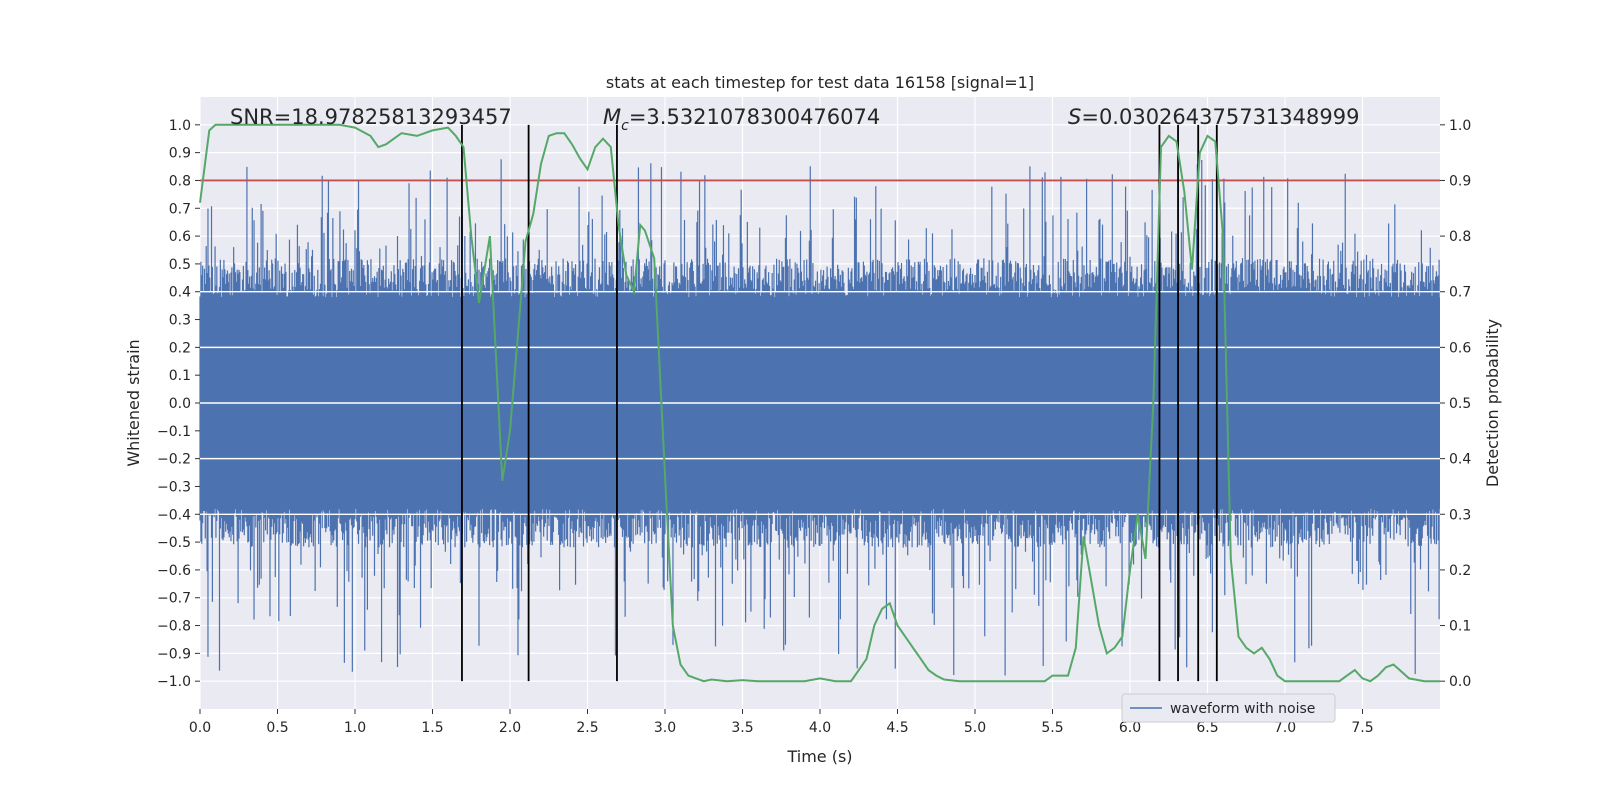  Describe the element at coordinates (665, 728) in the screenshot. I see `x-tick-label: 3.0` at that location.